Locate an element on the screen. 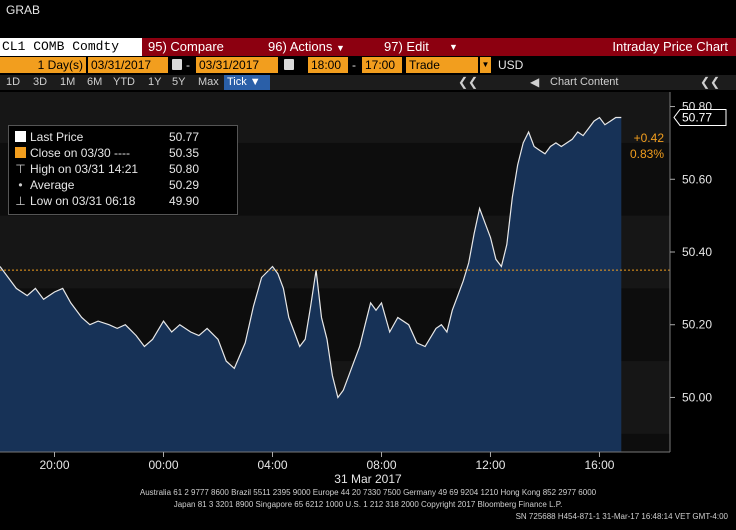 This screenshot has width=736, height=530. y-tick-label-2: 50.40 is located at coordinates (697, 252).